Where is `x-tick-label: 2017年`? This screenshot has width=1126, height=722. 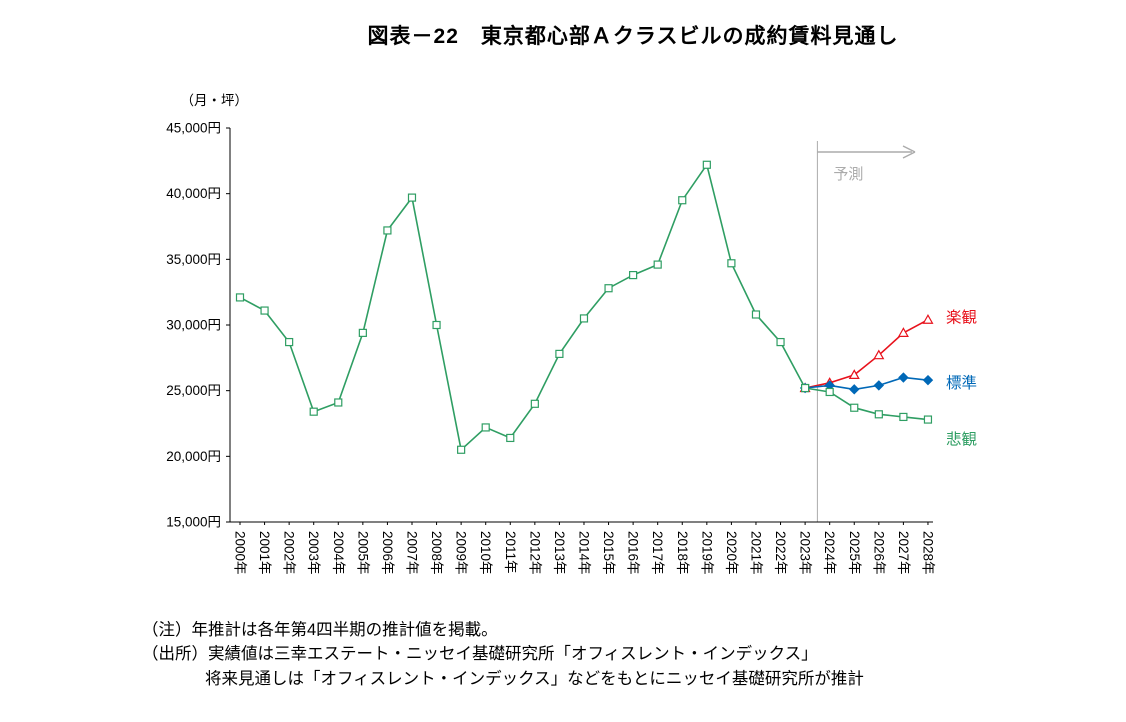 x-tick-label: 2017年 is located at coordinates (657, 553).